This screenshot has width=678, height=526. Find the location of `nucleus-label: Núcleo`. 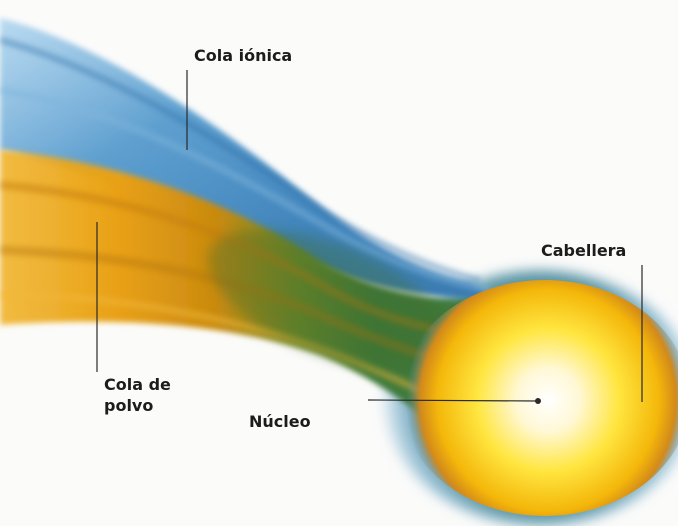

nucleus-label: Núcleo is located at coordinates (280, 421).